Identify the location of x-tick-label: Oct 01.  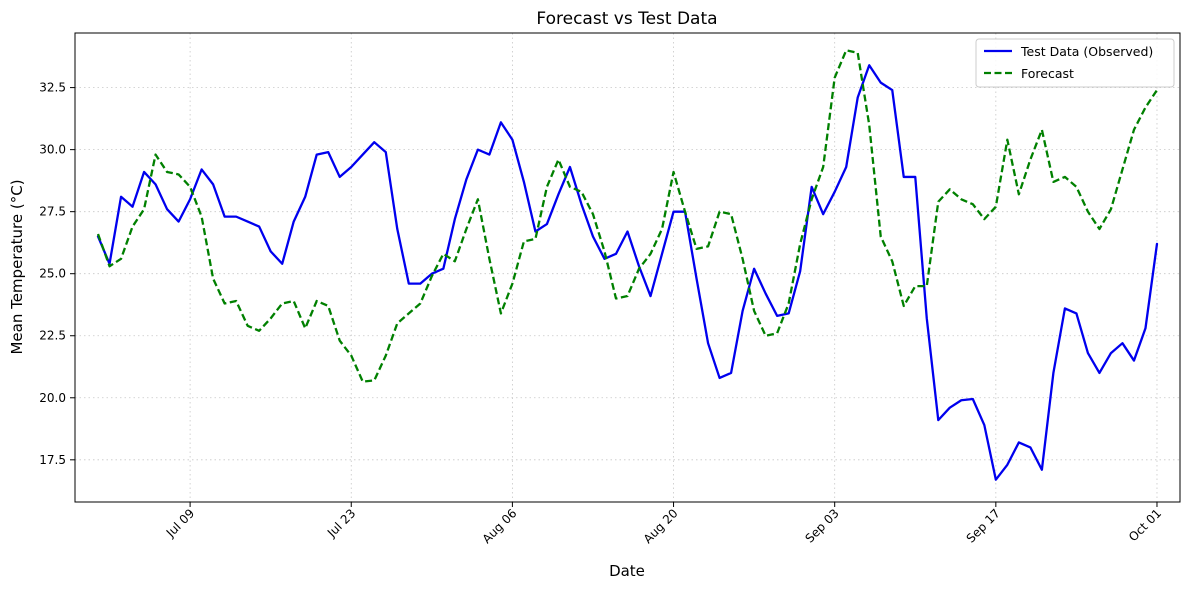
(1145, 525).